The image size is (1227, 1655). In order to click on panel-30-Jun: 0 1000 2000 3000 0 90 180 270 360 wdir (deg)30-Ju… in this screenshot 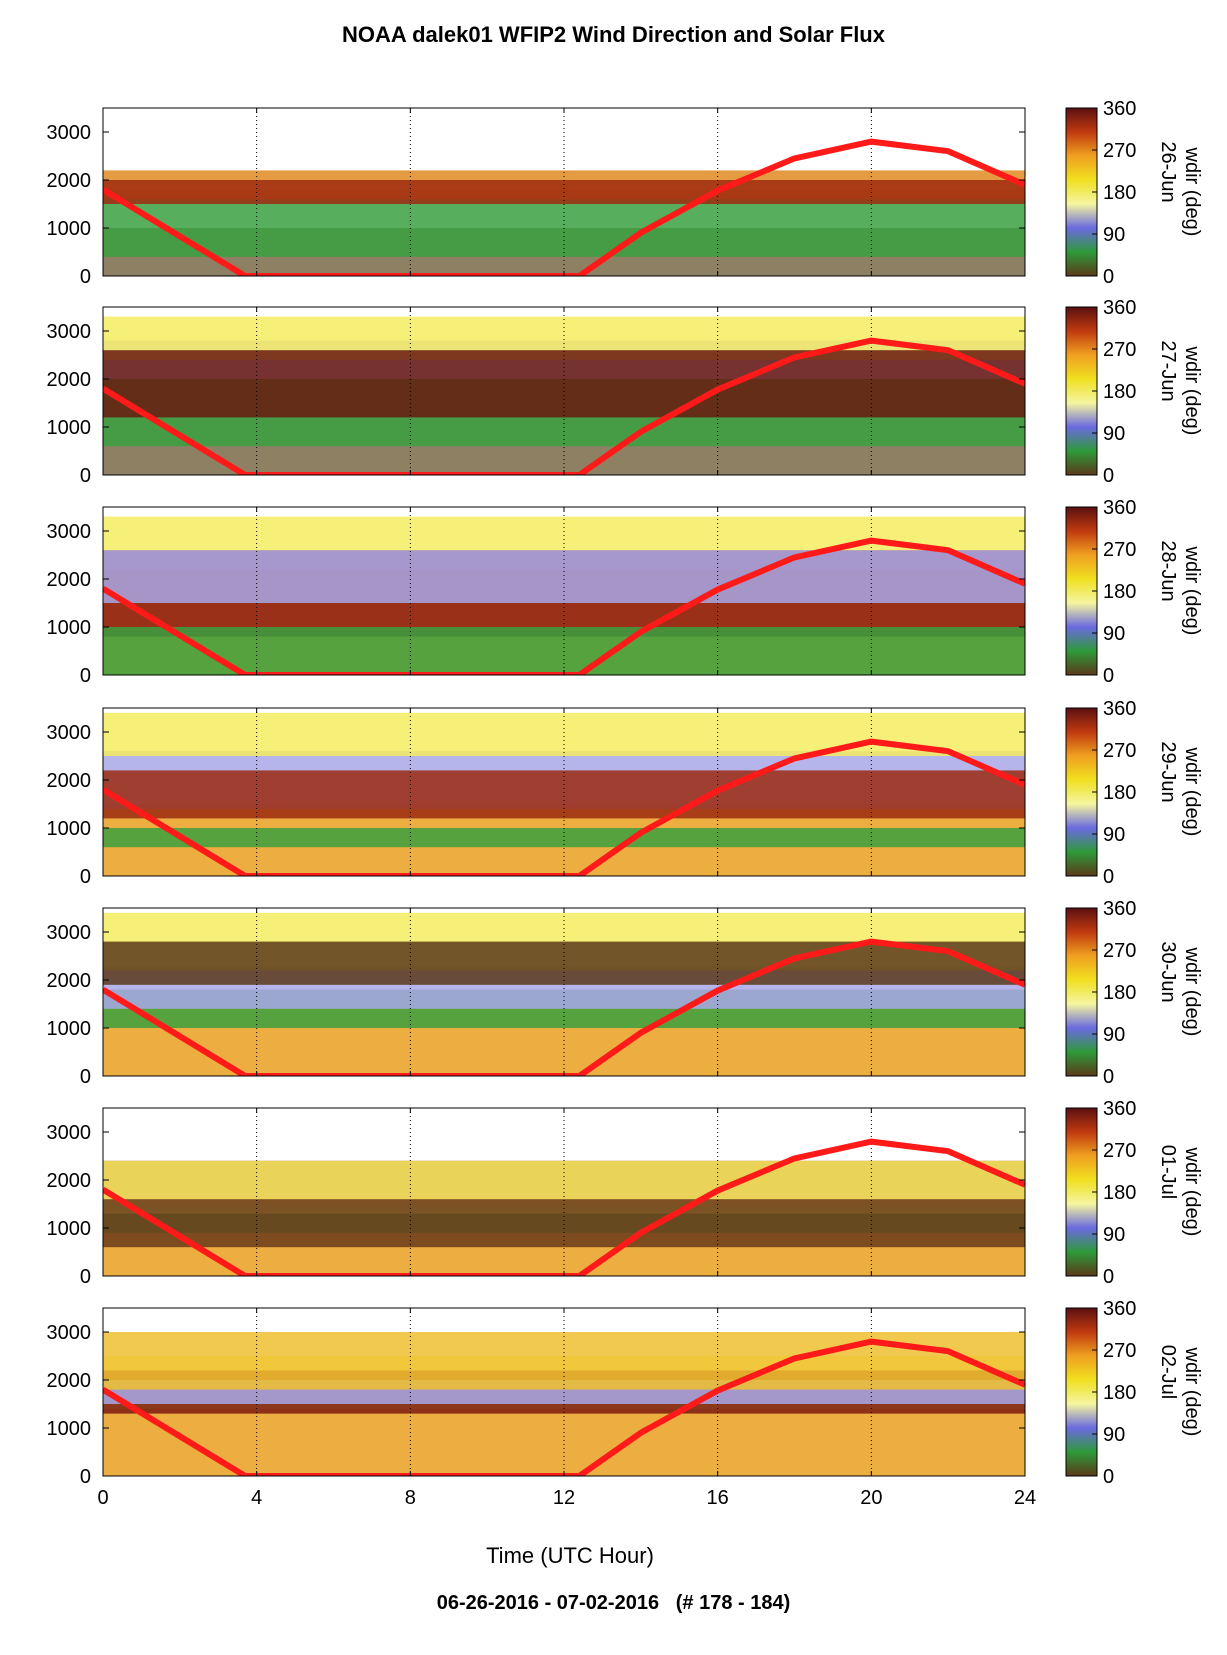, I will do `click(625, 993)`.